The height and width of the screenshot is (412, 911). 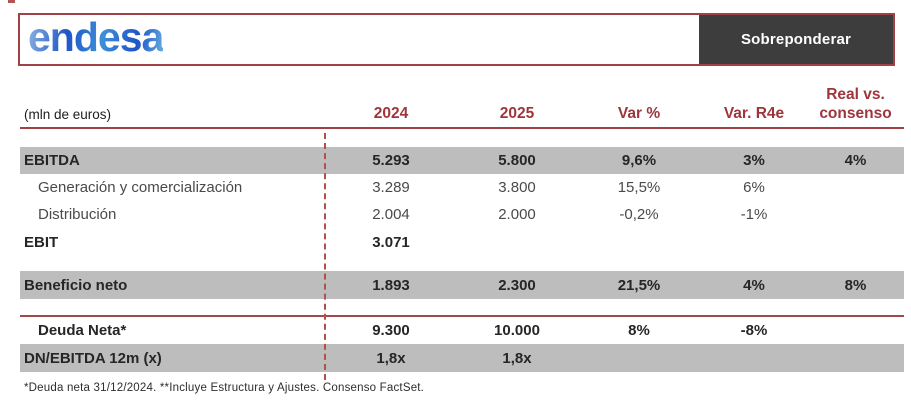 What do you see at coordinates (639, 187) in the screenshot?
I see `cell-var-pct: 15,5%` at bounding box center [639, 187].